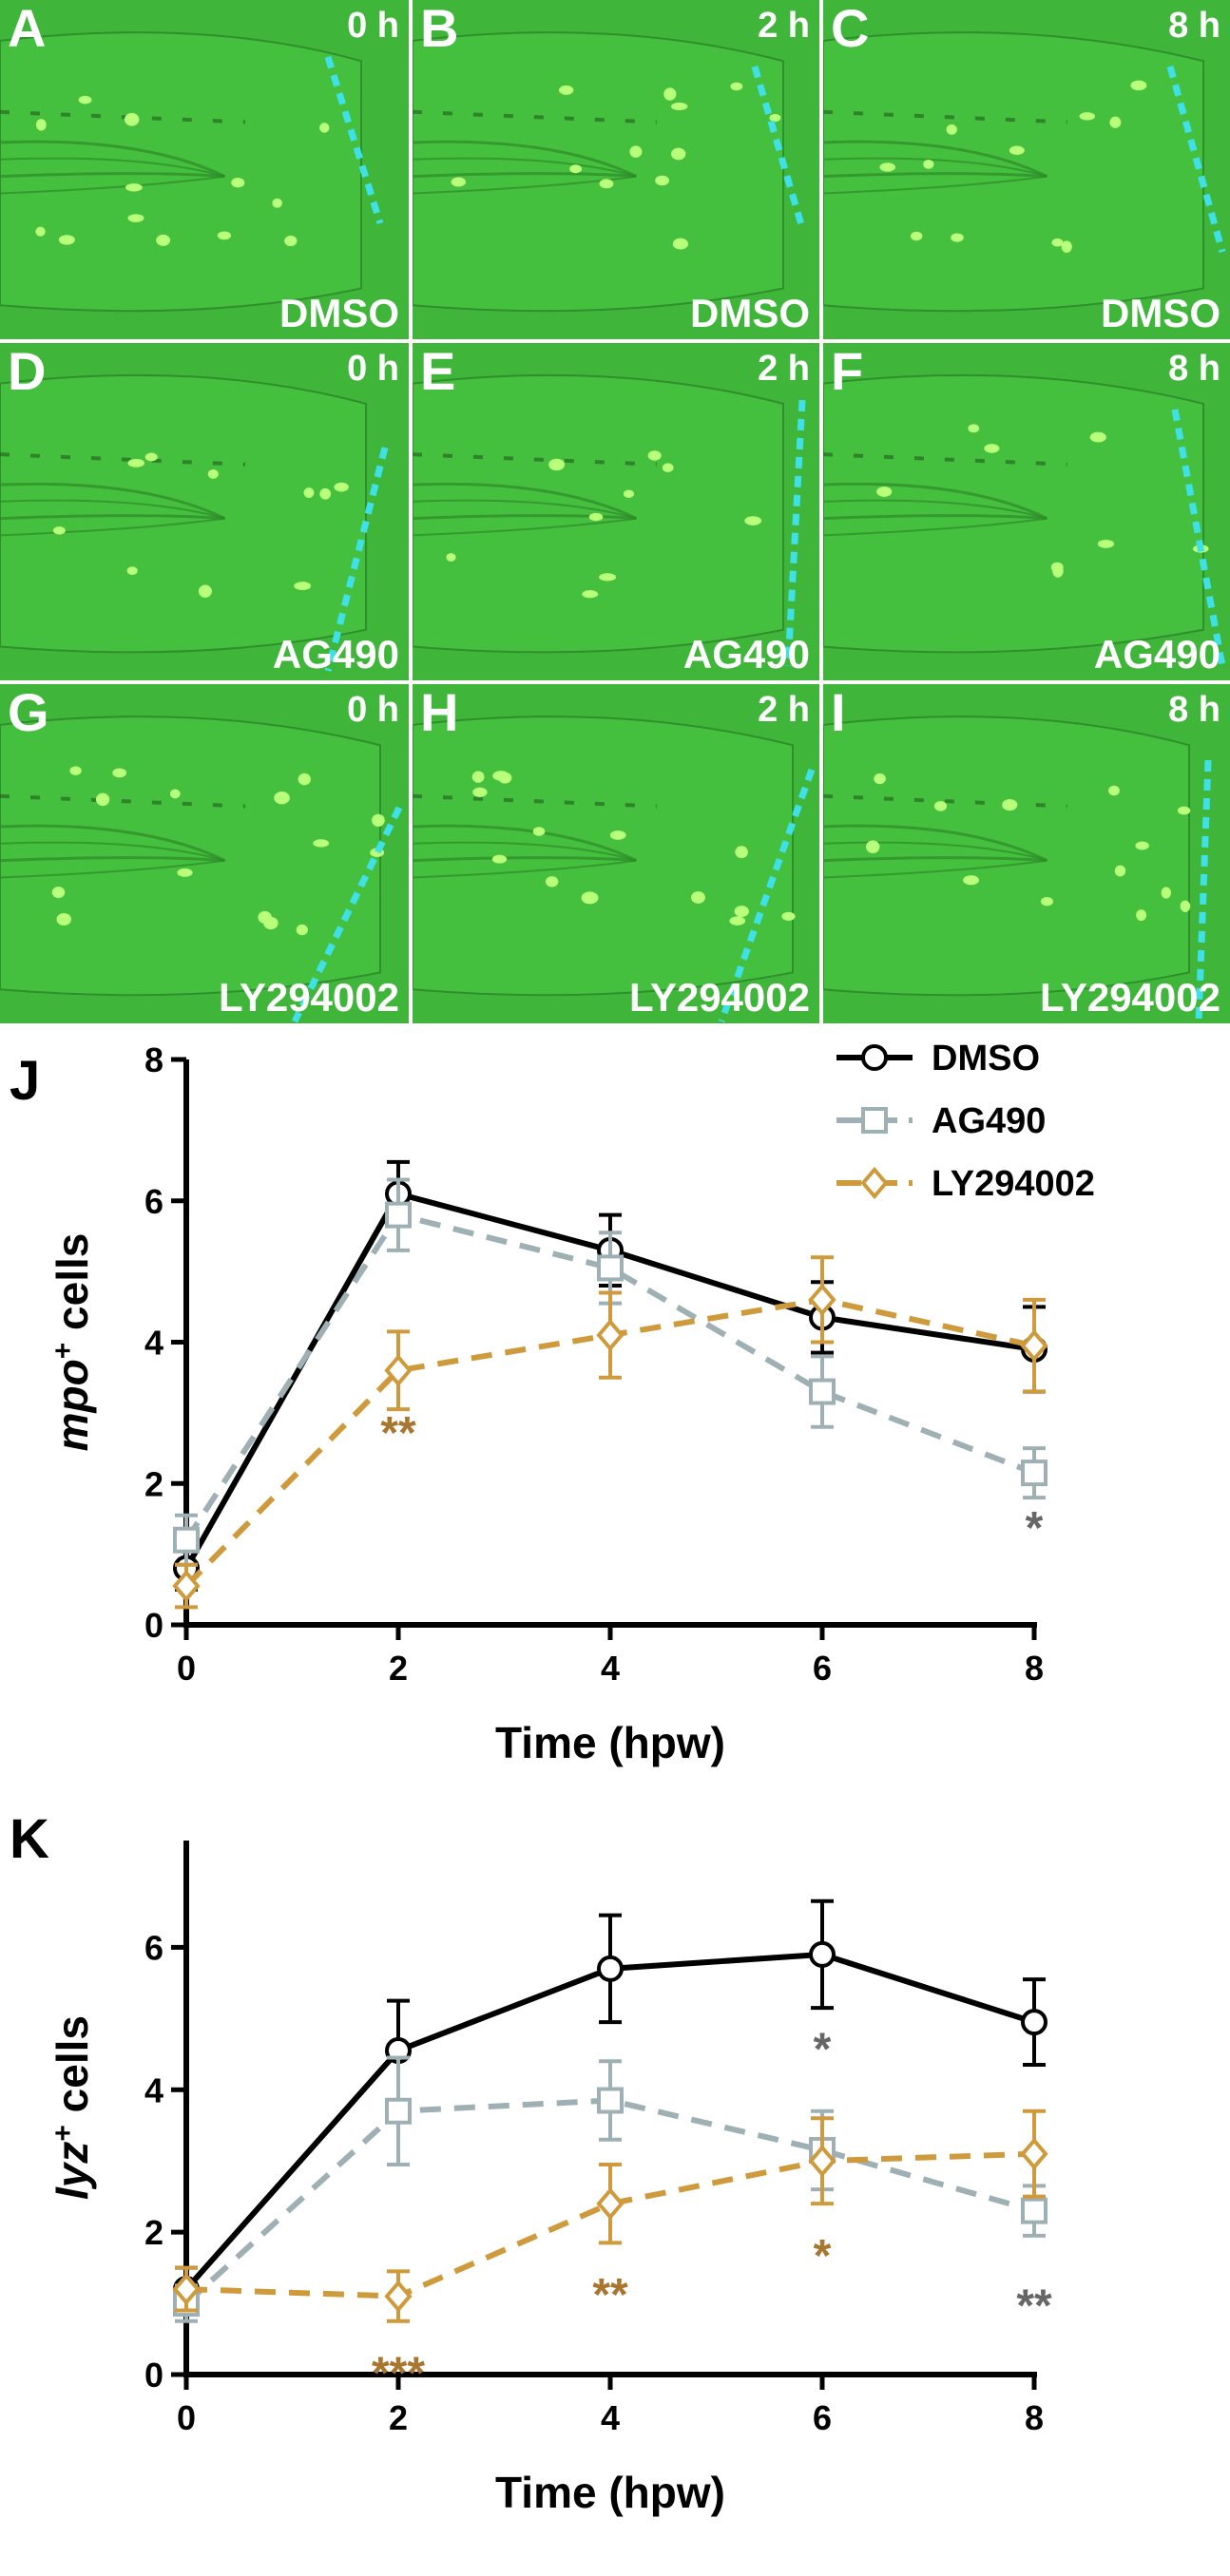 The image size is (1230, 2576). I want to click on significance-marker: ***, so click(399, 2374).